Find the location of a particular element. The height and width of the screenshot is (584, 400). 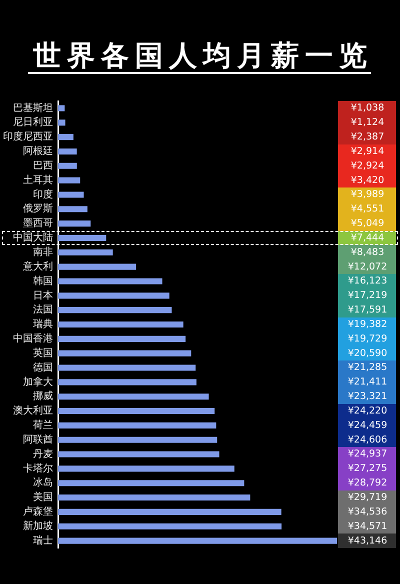

data-label: ¥19,382 is located at coordinates (368, 324).